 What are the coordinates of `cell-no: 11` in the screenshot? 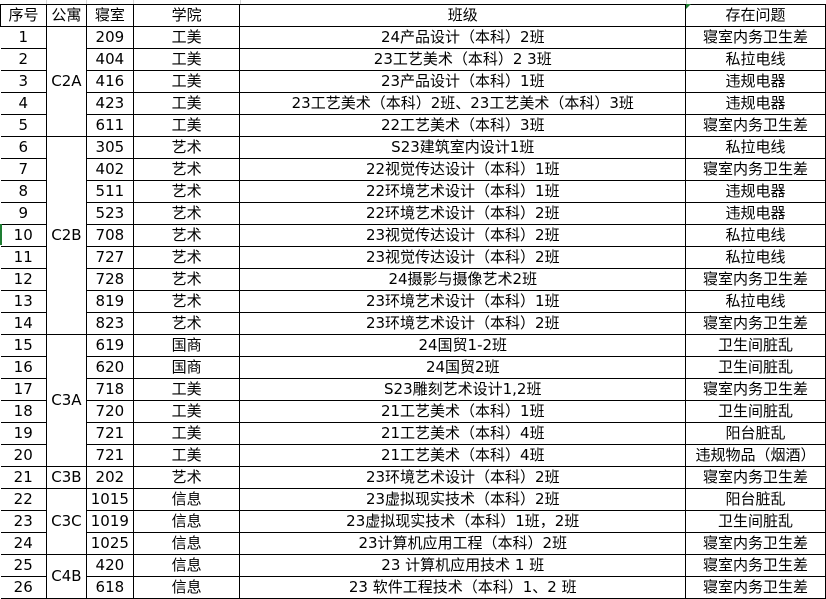 It's located at (23, 257).